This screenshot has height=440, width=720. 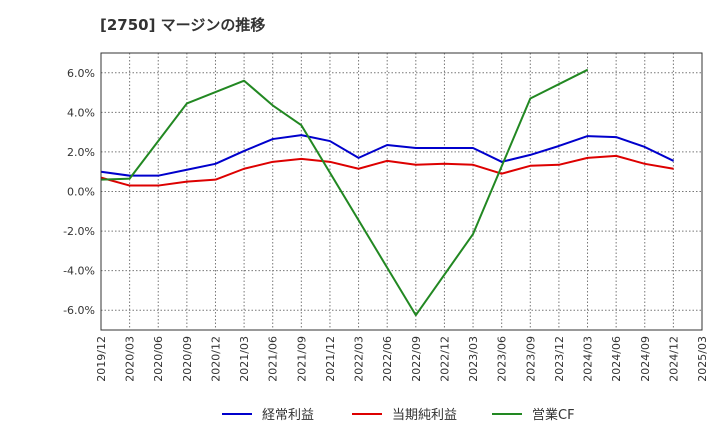 I want to click on x-tick-label: 2024/06, so click(x=616, y=359).